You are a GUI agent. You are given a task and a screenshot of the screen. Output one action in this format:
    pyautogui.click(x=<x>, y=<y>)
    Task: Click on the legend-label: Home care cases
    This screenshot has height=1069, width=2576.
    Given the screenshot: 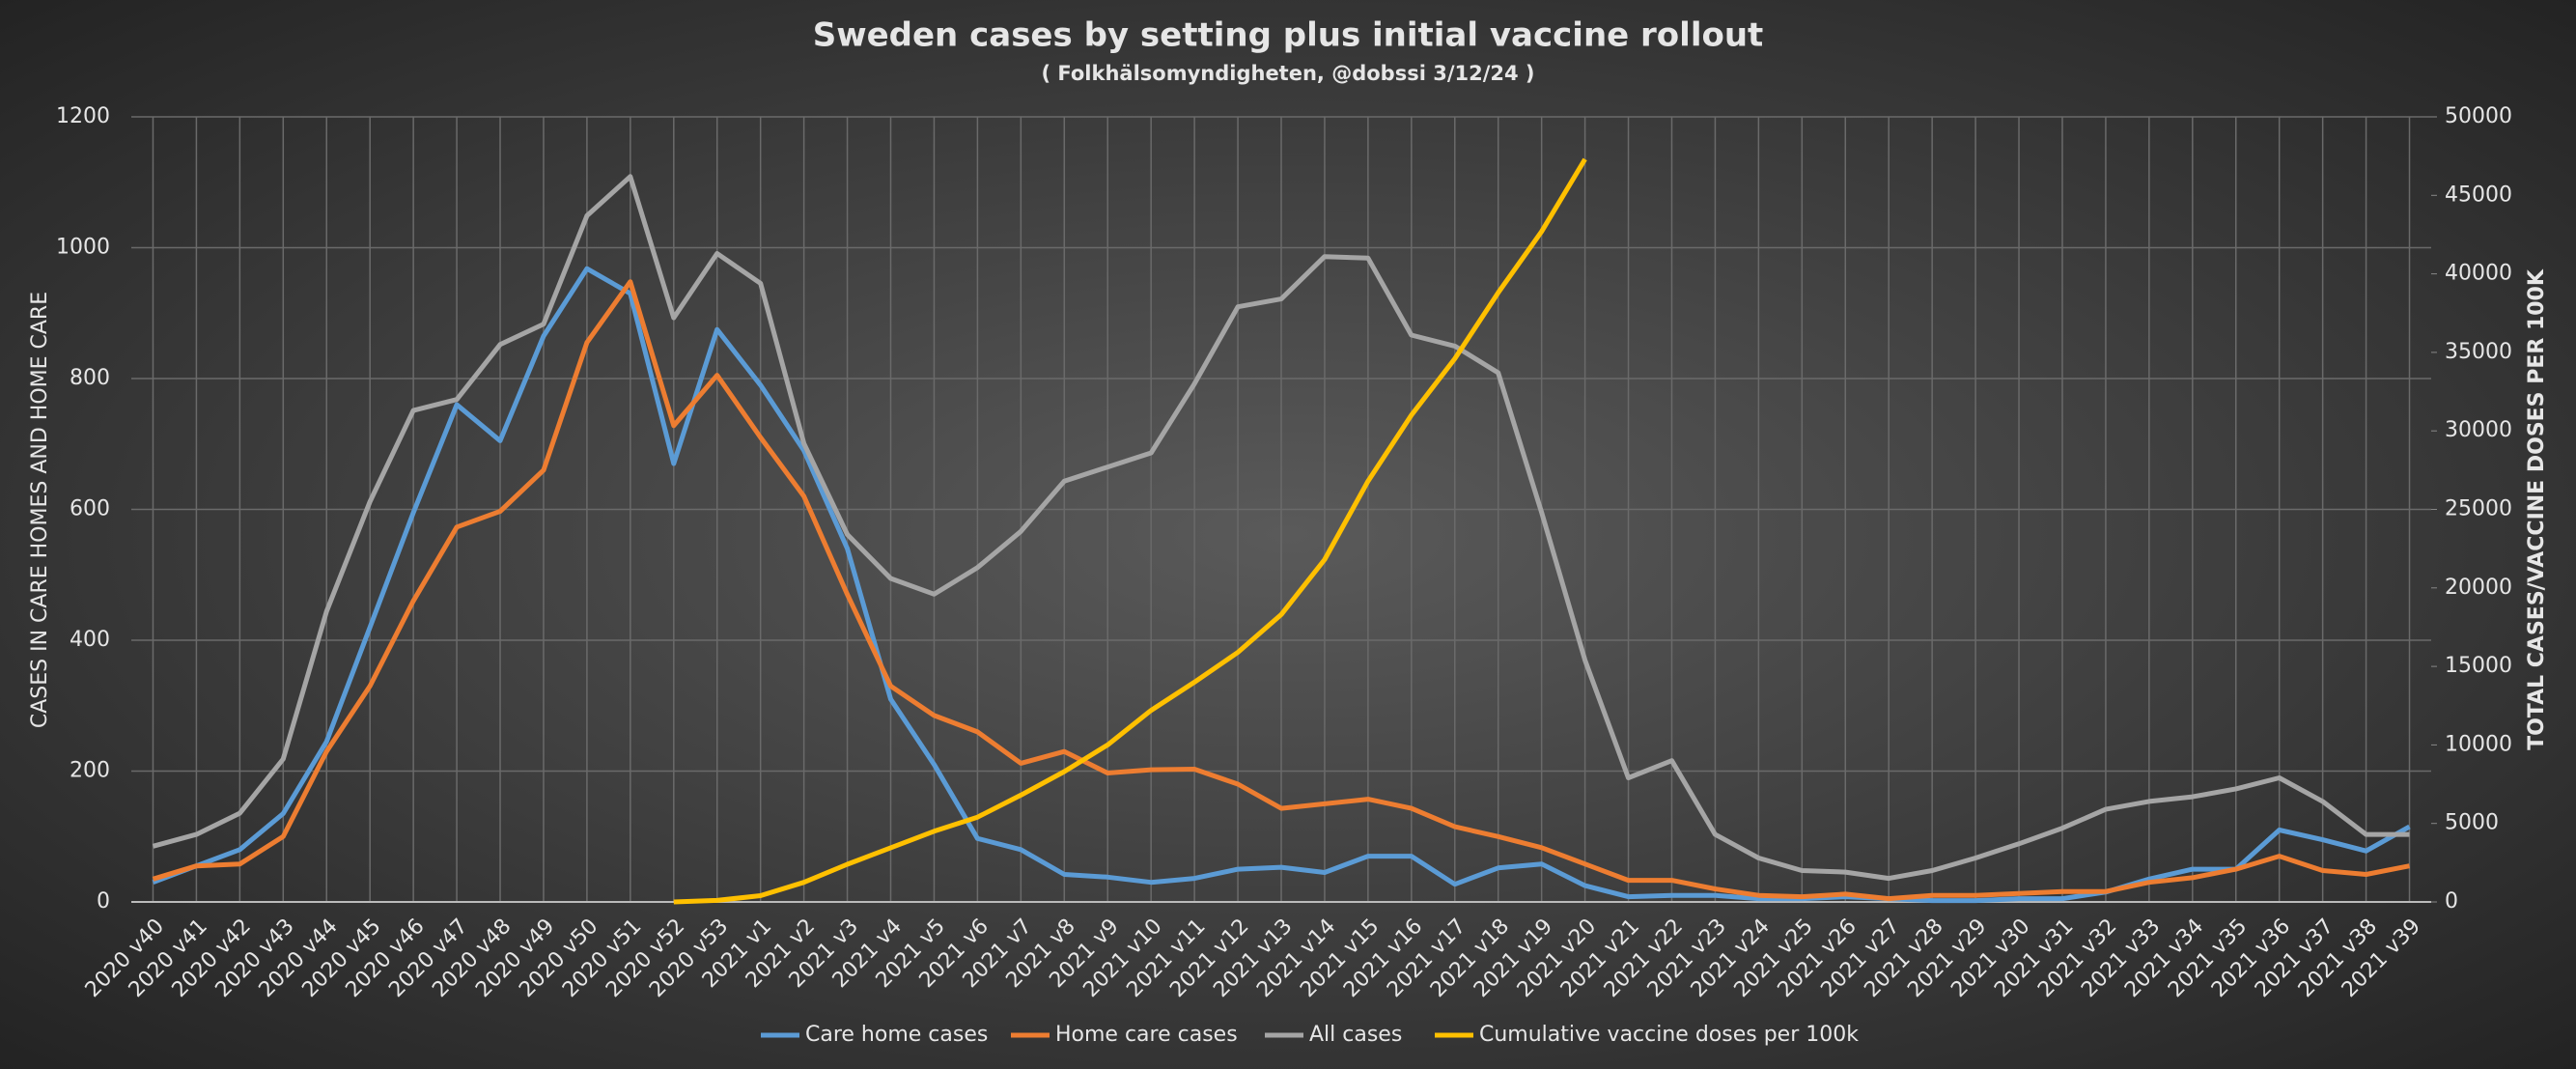 What is the action you would take?
    pyautogui.click(x=1147, y=1035)
    